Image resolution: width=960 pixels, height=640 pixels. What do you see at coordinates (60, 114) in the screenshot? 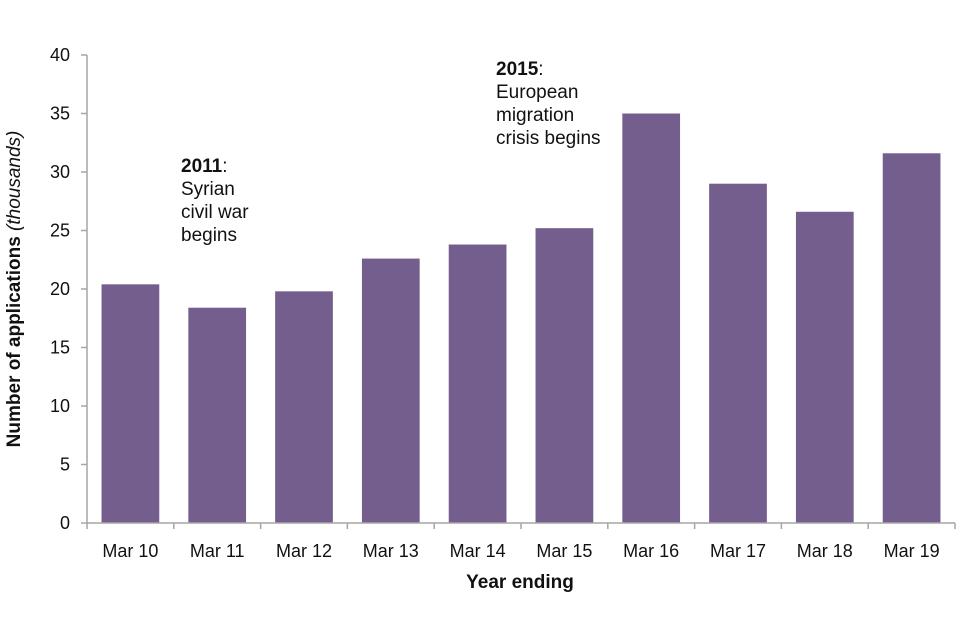
I see `y-tick-label: 35` at bounding box center [60, 114].